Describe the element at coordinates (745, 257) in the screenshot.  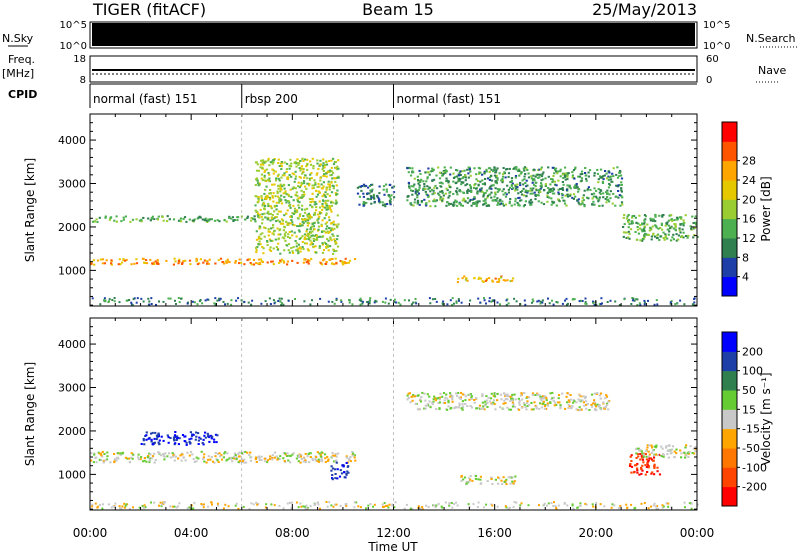
I see `colorbar-tick-label: 8` at that location.